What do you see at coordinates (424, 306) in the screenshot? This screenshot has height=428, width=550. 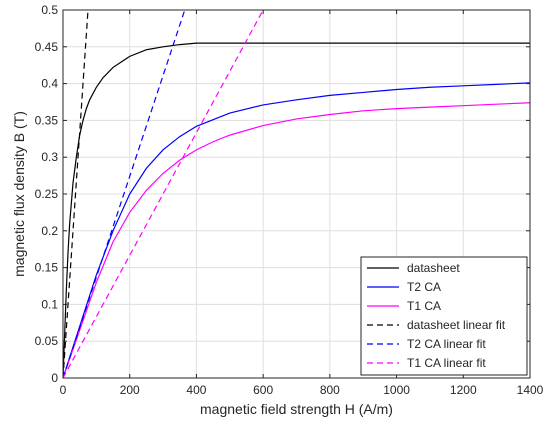 I see `legend-entry: T1 CA` at bounding box center [424, 306].